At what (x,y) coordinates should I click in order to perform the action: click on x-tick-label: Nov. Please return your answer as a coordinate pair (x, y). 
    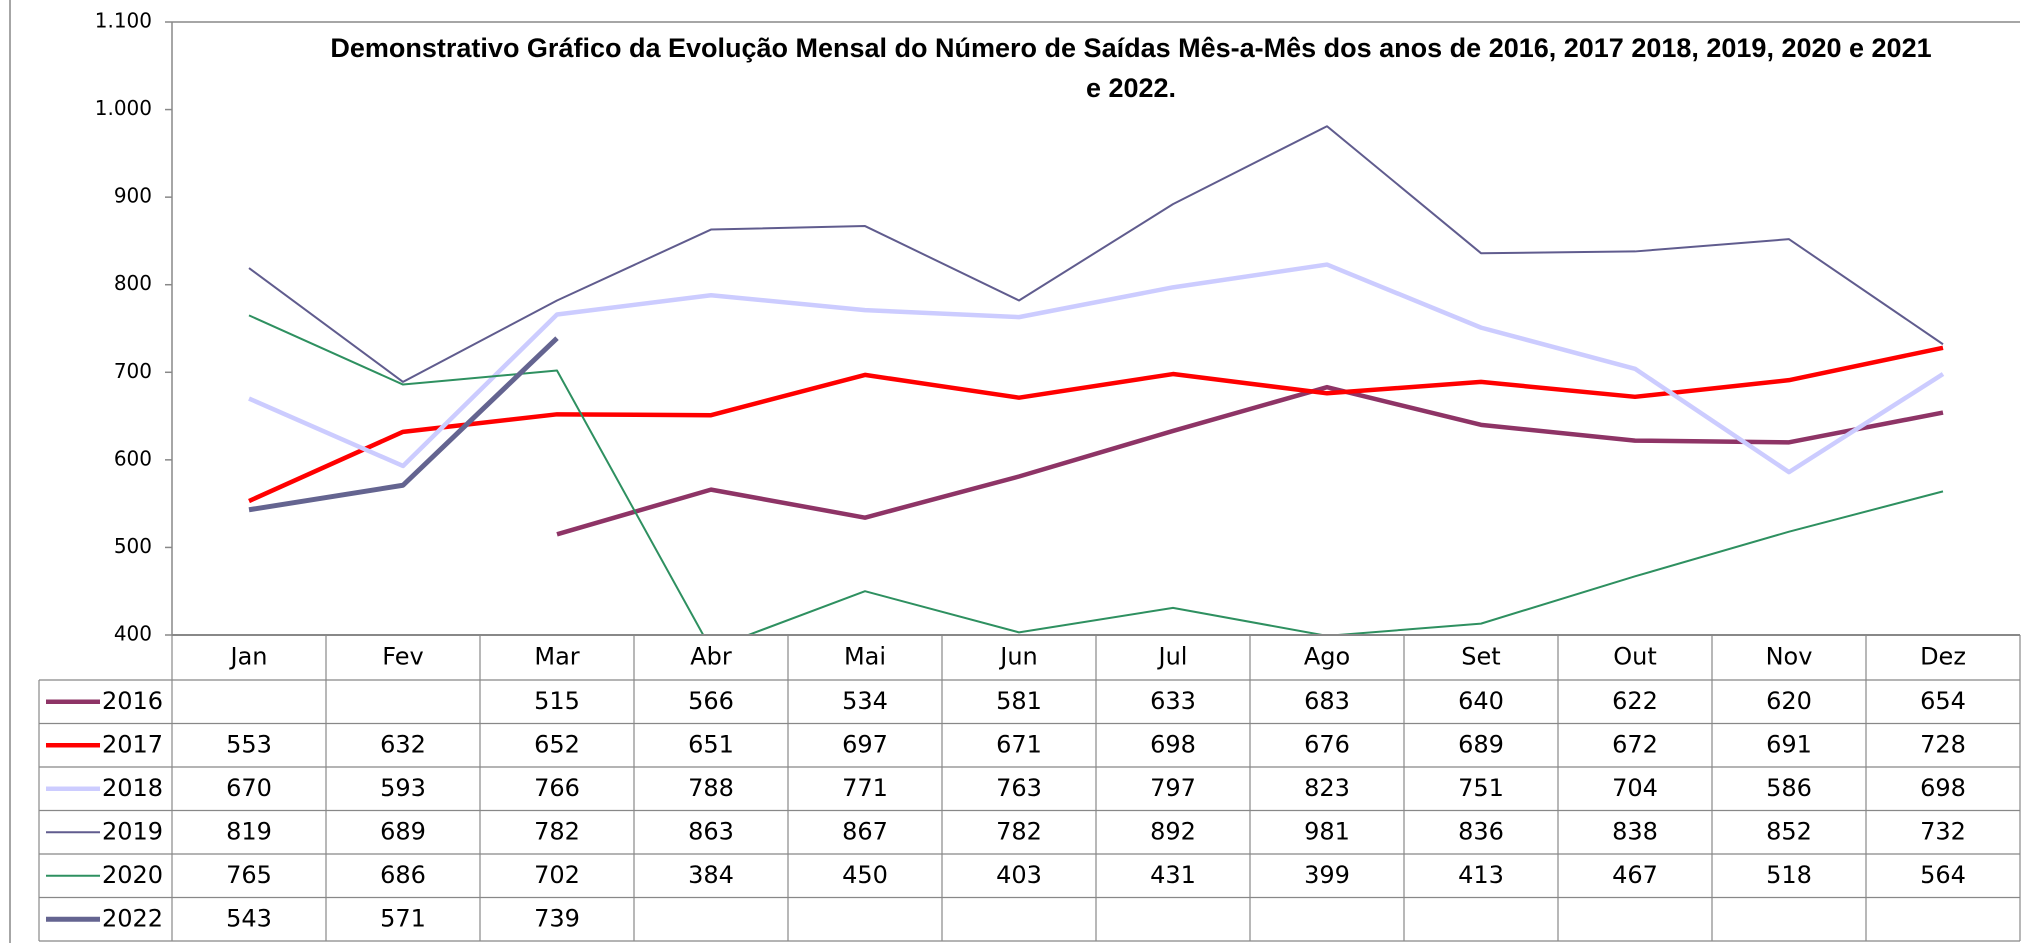
    Looking at the image, I should click on (1789, 657).